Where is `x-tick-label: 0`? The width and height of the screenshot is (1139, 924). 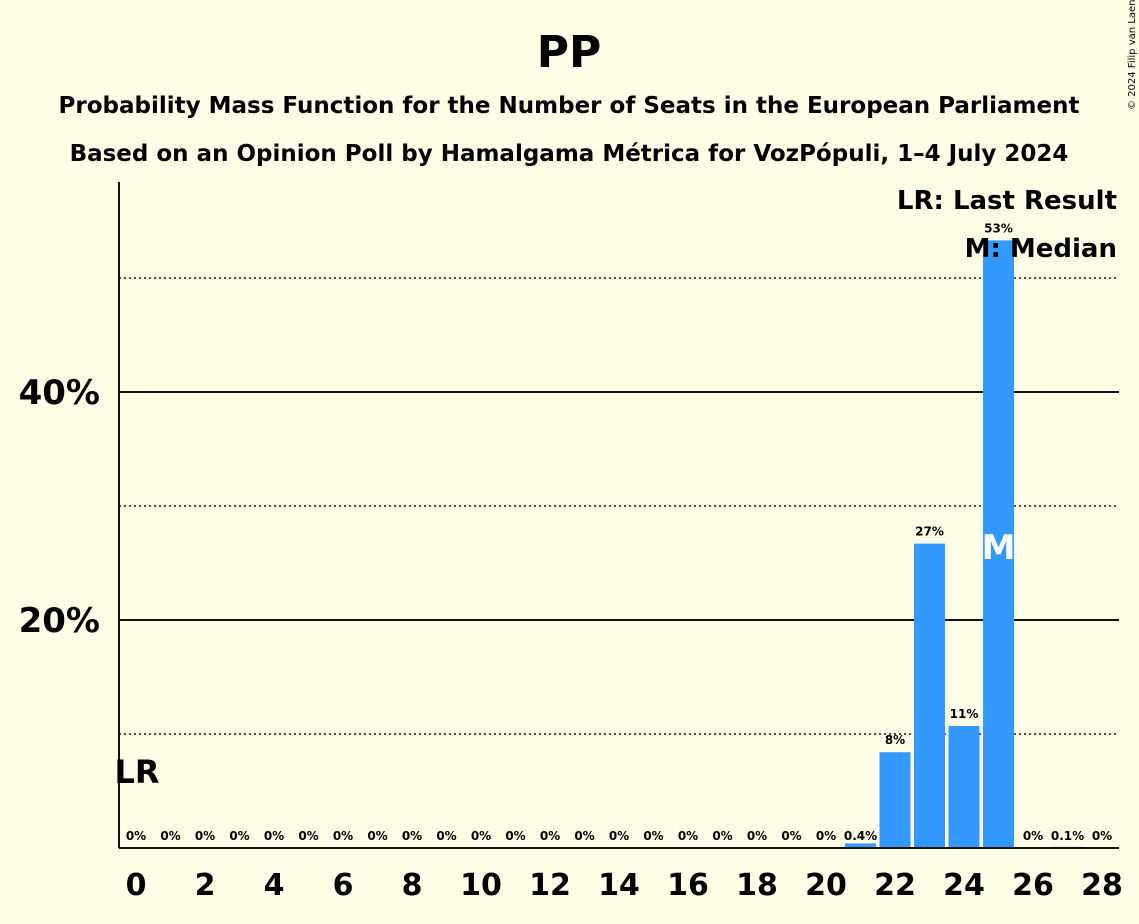 x-tick-label: 0 is located at coordinates (136, 885).